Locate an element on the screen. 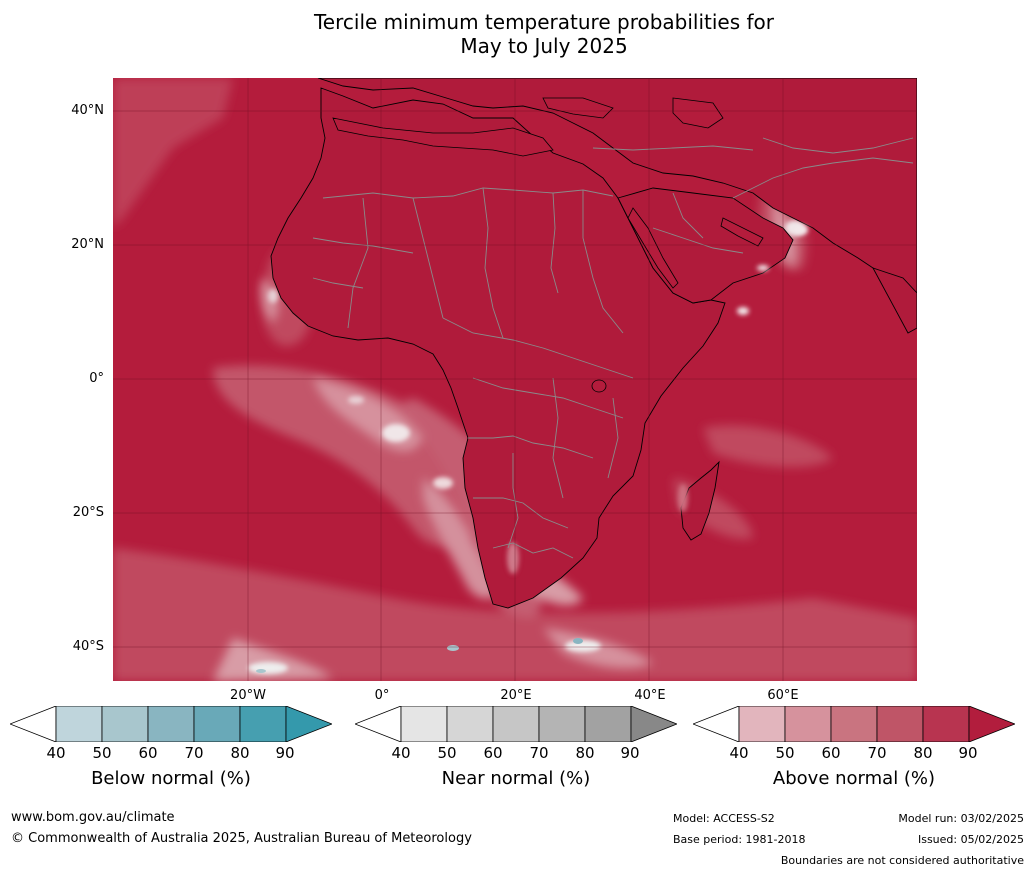 This screenshot has width=1035, height=873. coastal-pale-patches is located at coordinates (657, 399).